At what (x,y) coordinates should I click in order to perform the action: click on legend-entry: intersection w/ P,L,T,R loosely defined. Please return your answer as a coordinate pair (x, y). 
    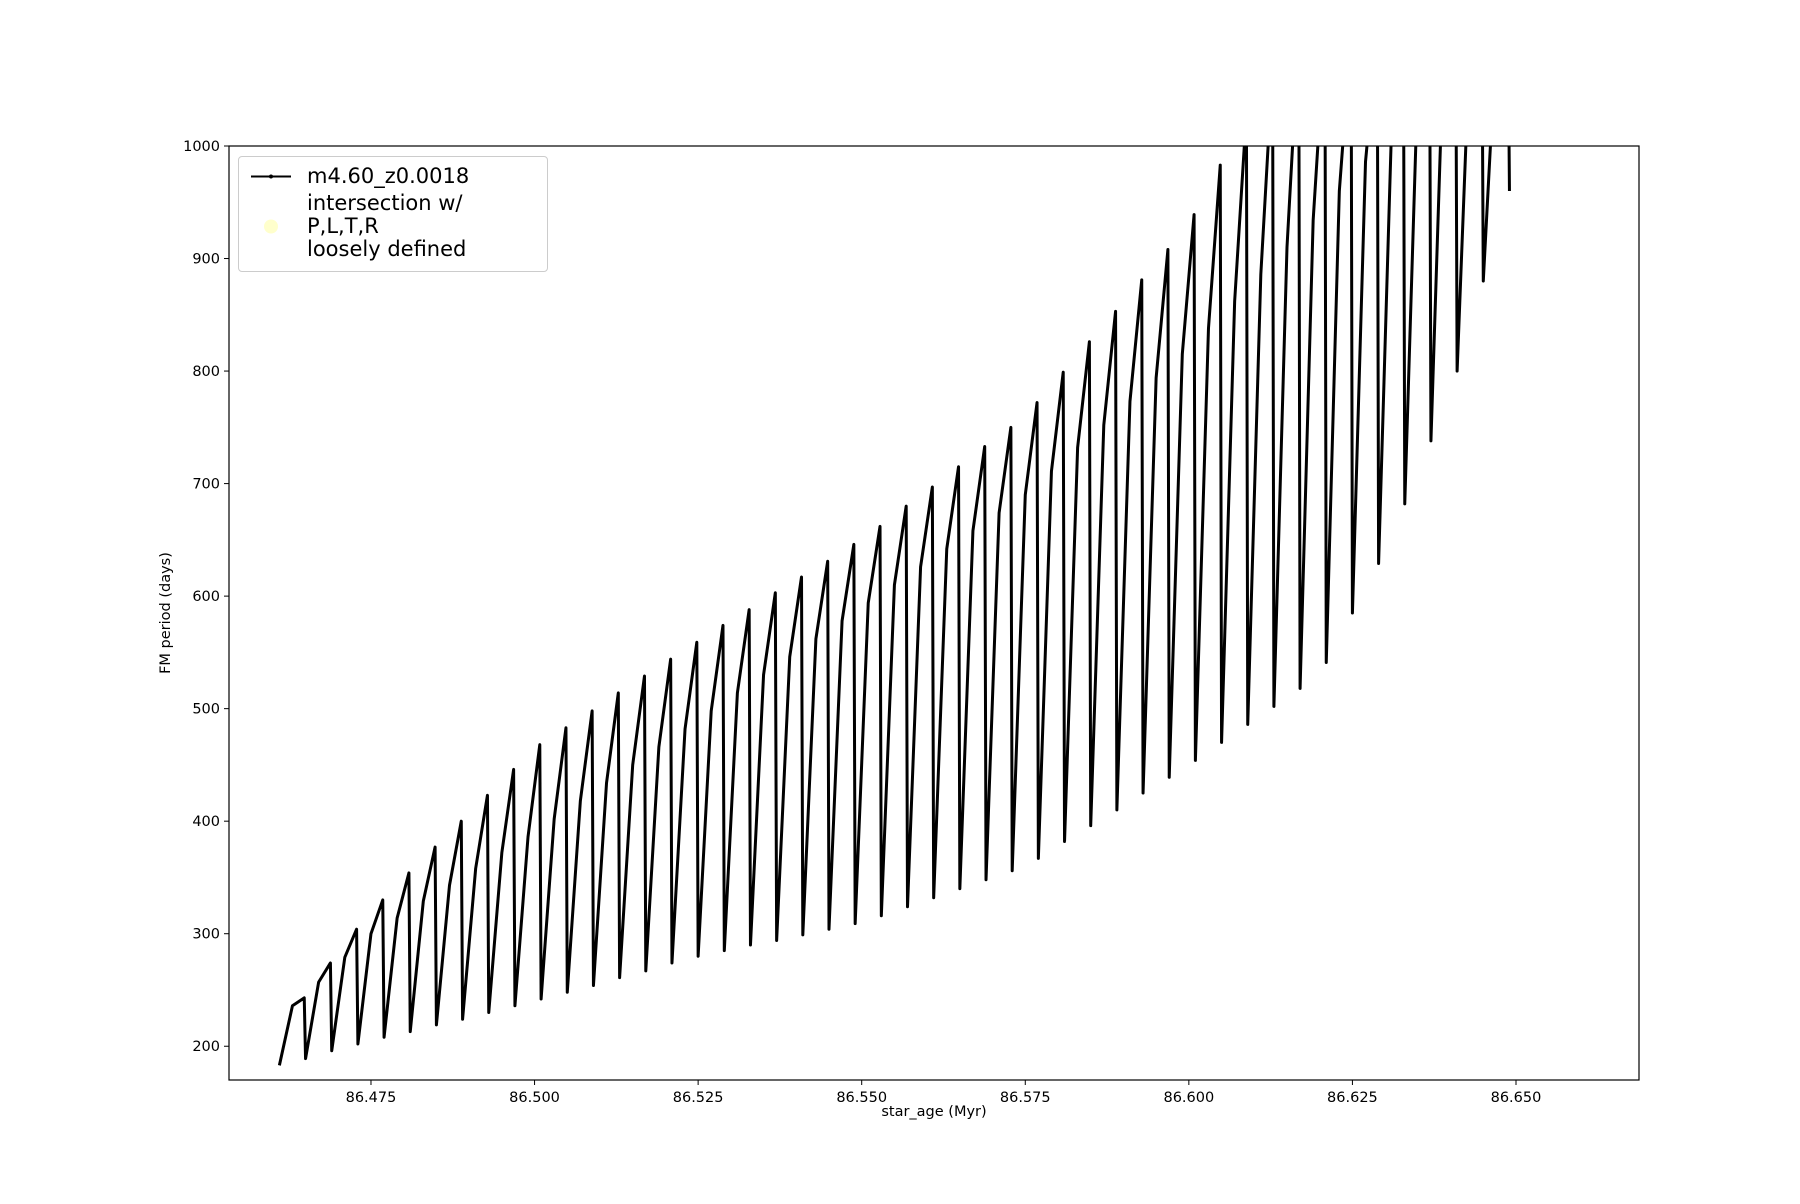
    Looking at the image, I should click on (393, 226).